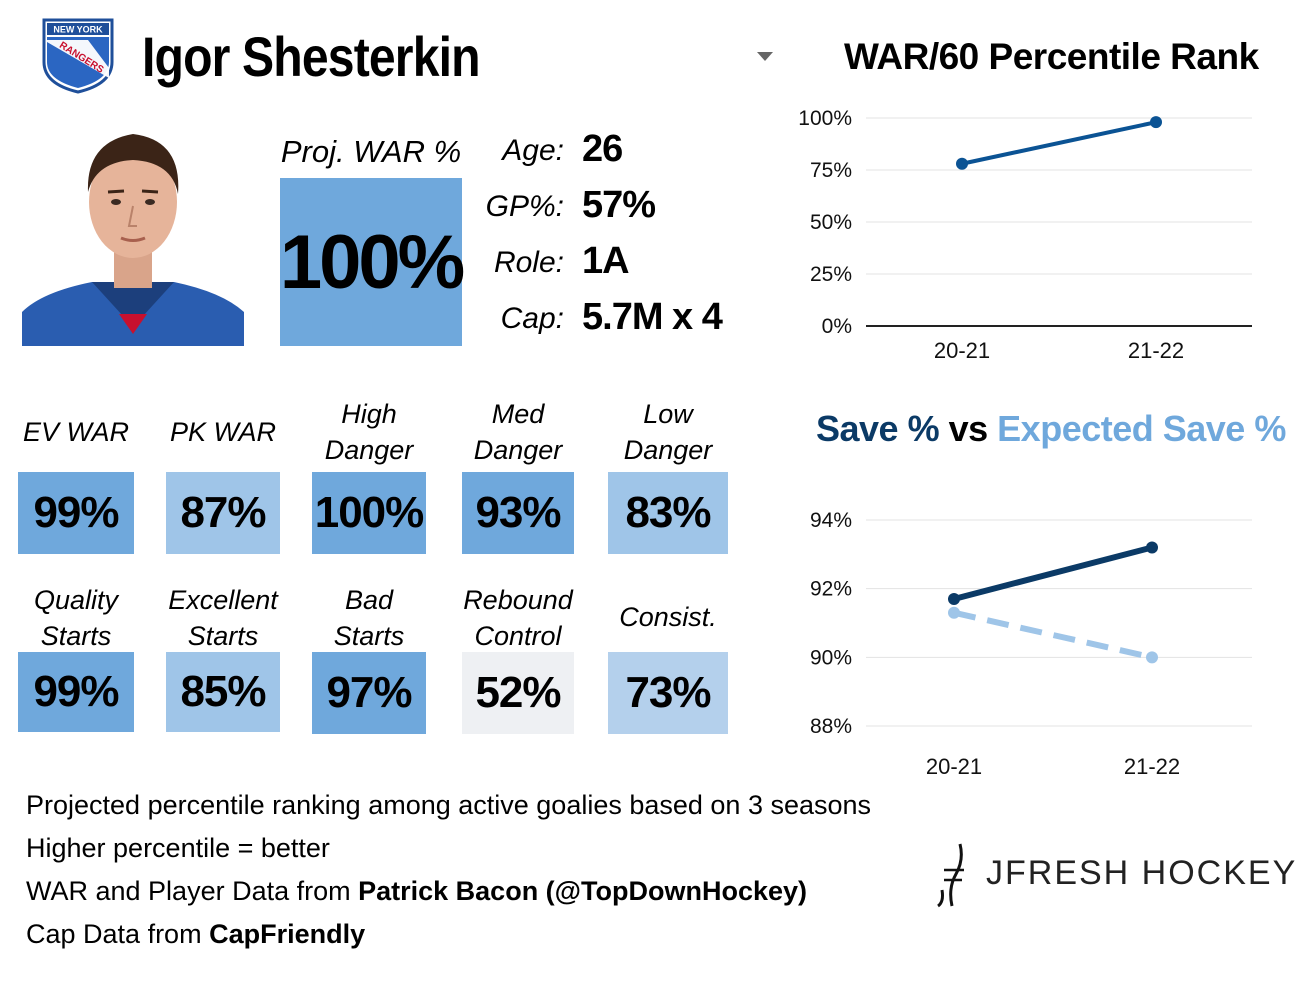  What do you see at coordinates (287, 934) in the screenshot?
I see `note-line-4-source: CapFriendly` at bounding box center [287, 934].